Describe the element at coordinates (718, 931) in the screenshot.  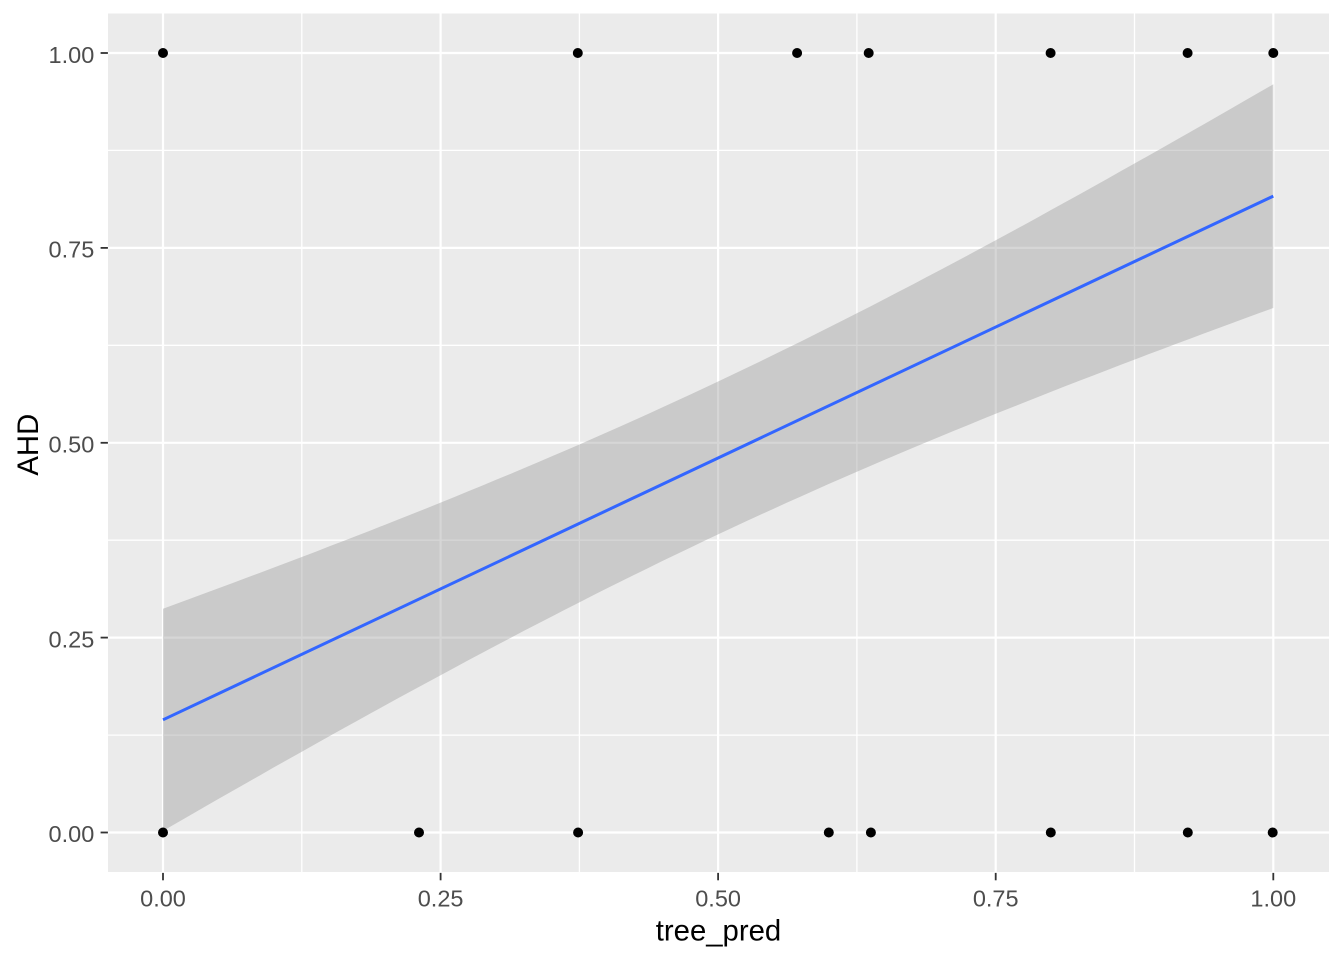
I see `svg-text: tree_pred` at that location.